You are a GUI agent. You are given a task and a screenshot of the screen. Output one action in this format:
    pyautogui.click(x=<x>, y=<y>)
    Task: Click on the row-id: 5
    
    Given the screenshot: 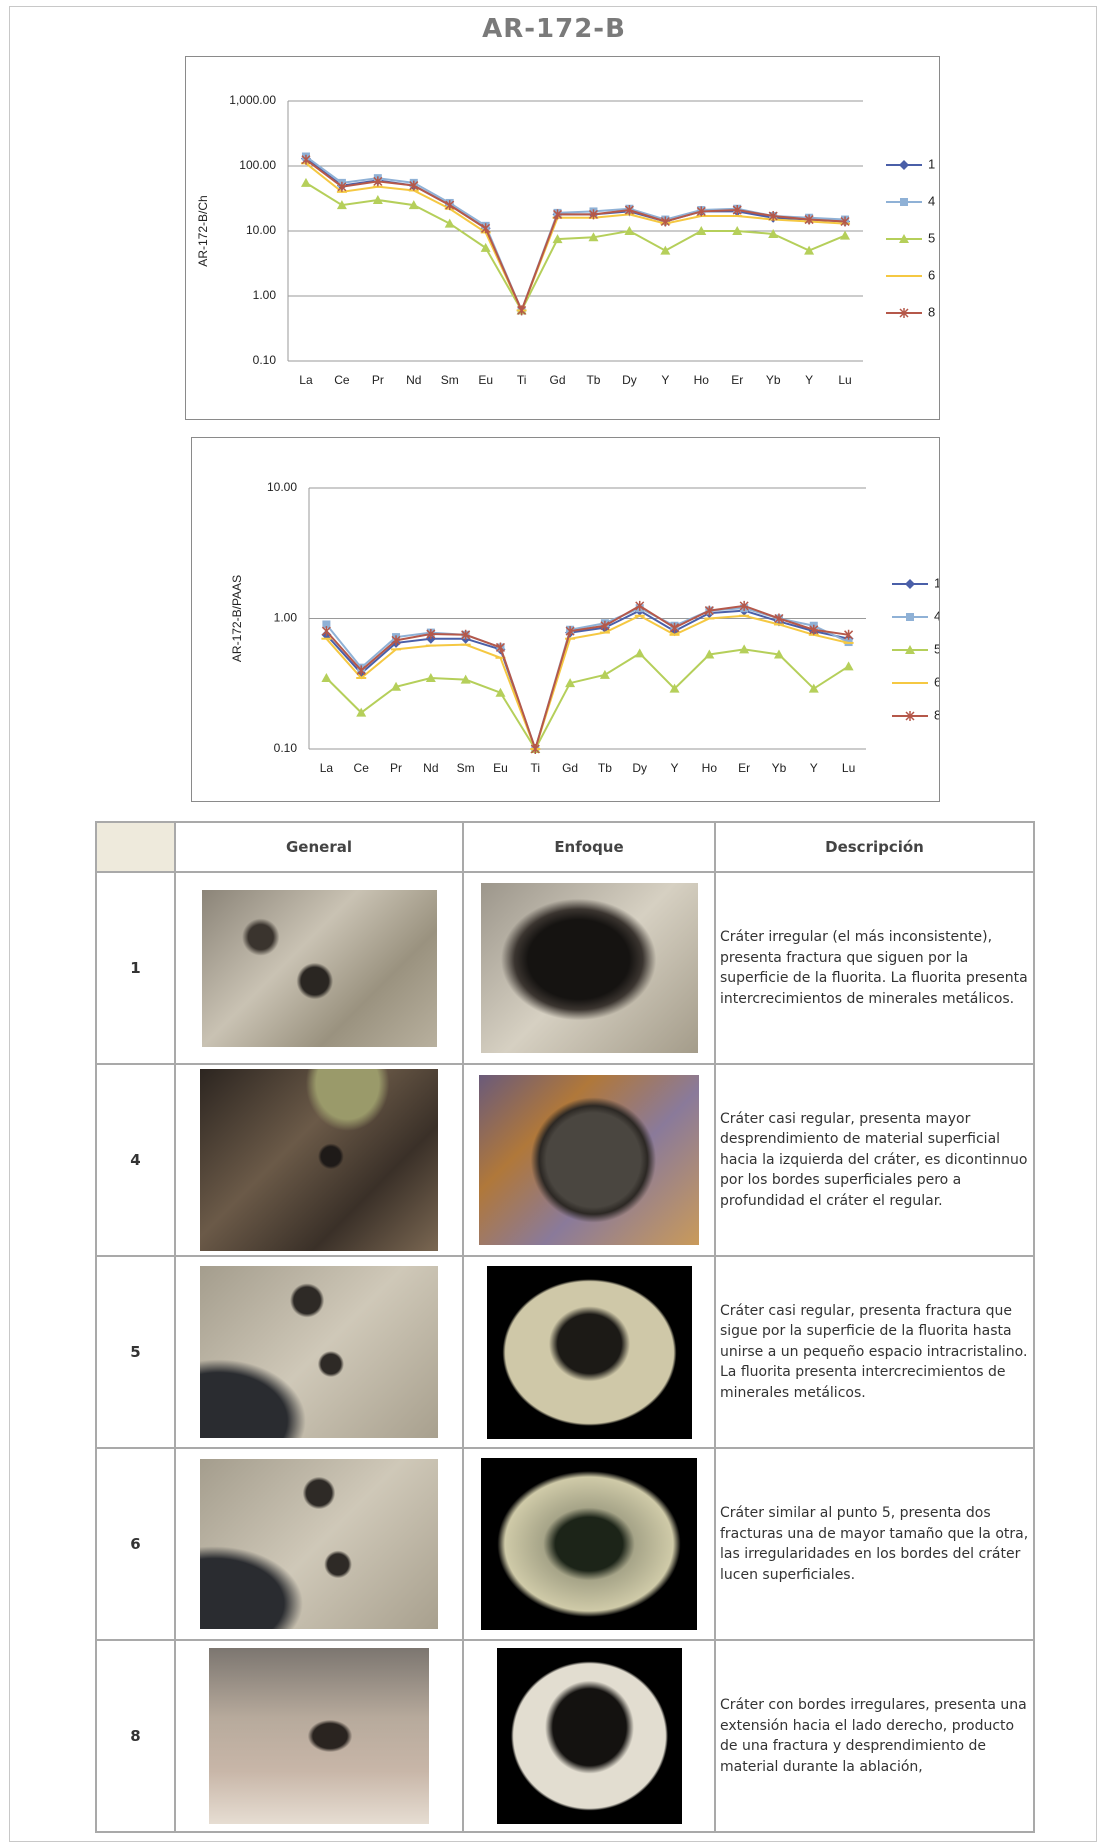 What is the action you would take?
    pyautogui.click(x=135, y=1352)
    